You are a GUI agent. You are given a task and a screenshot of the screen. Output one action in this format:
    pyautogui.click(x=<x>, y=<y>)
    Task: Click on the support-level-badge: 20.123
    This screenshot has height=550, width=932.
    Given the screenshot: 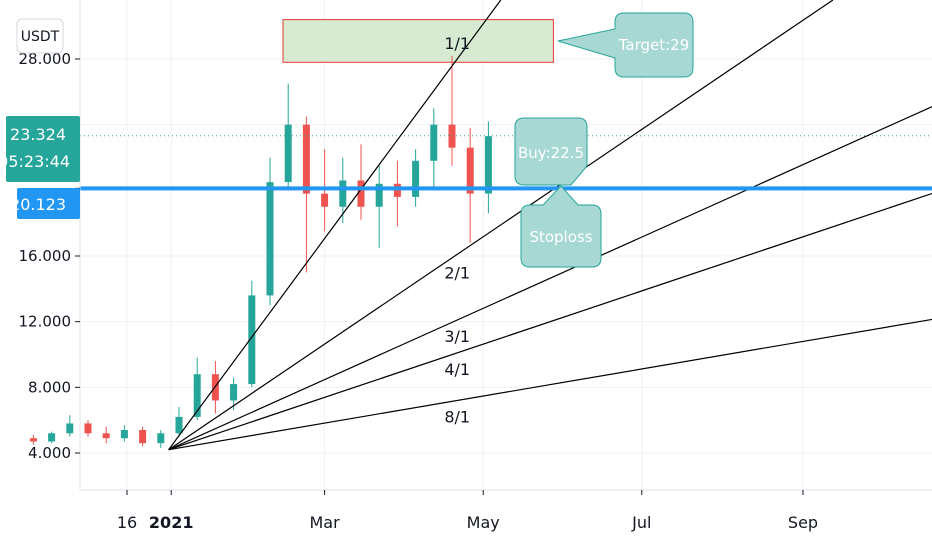 What is the action you would take?
    pyautogui.click(x=45, y=203)
    